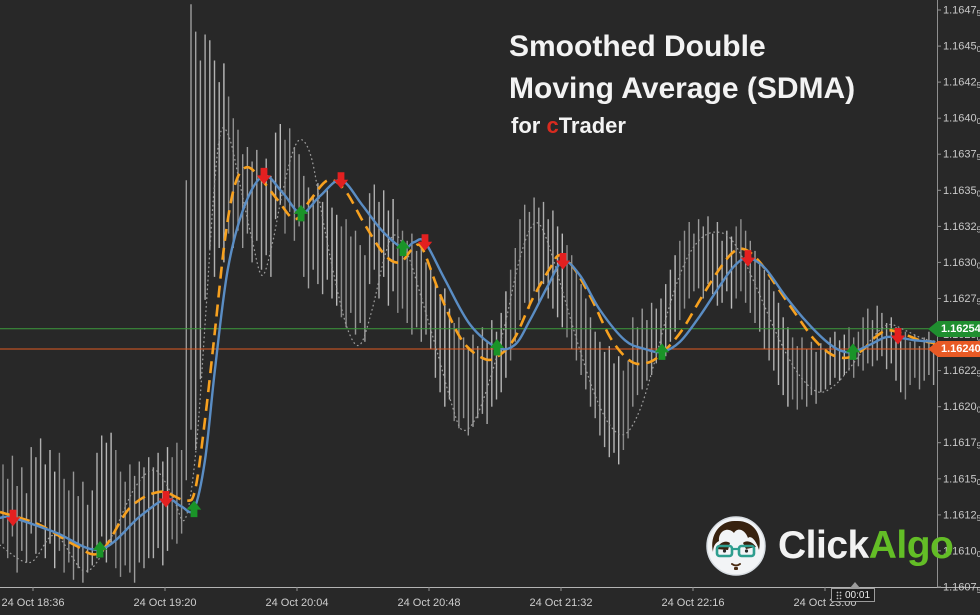 The image size is (980, 615). What do you see at coordinates (855, 585) in the screenshot?
I see `countdown-notch-icon` at bounding box center [855, 585].